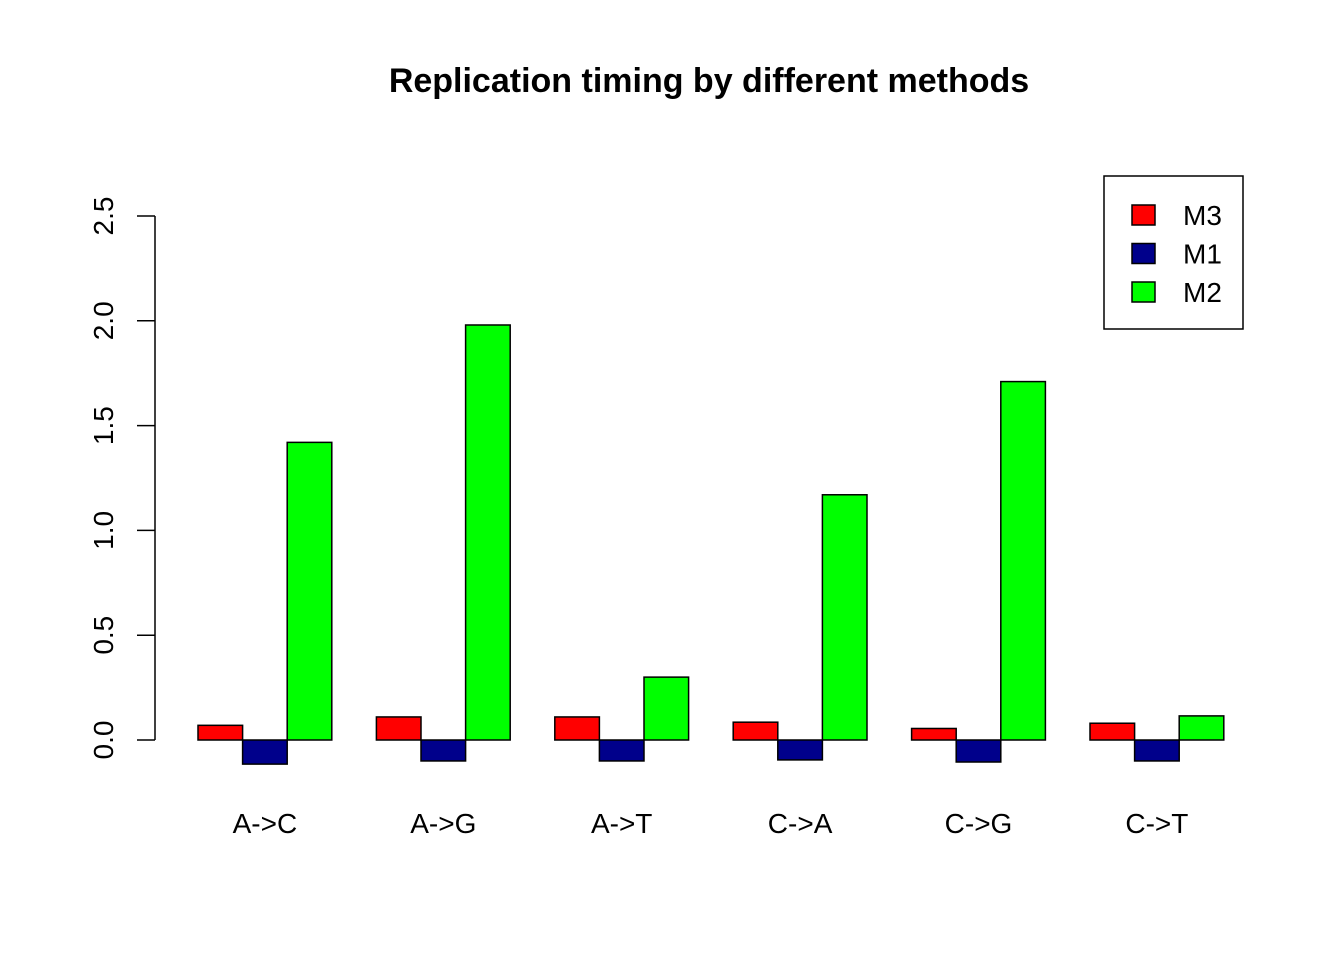  I want to click on x-category-label: C->A, so click(800, 823).